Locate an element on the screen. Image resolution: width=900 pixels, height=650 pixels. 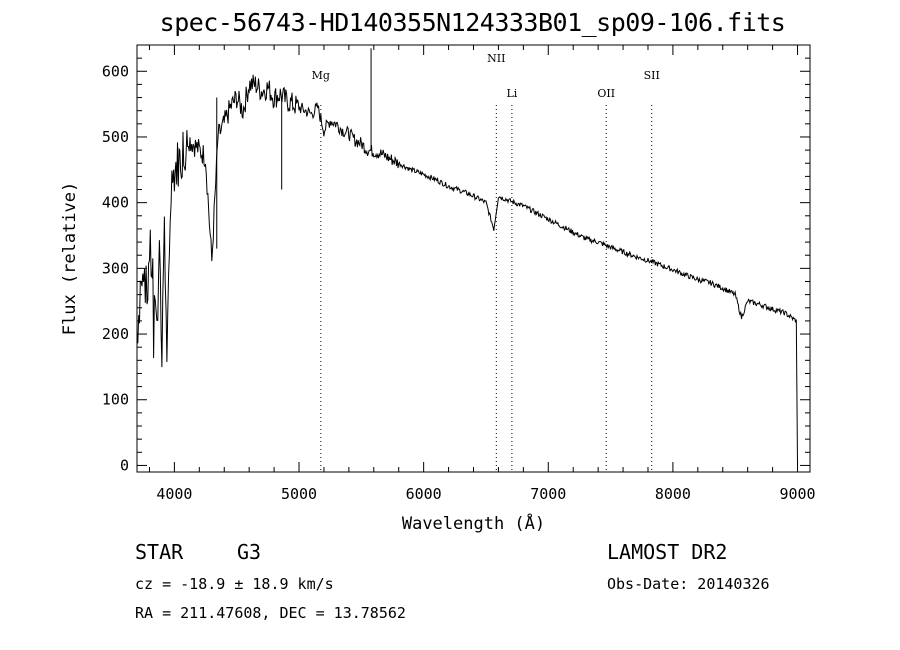
line-marker-label: OII is located at coordinates (606, 93).